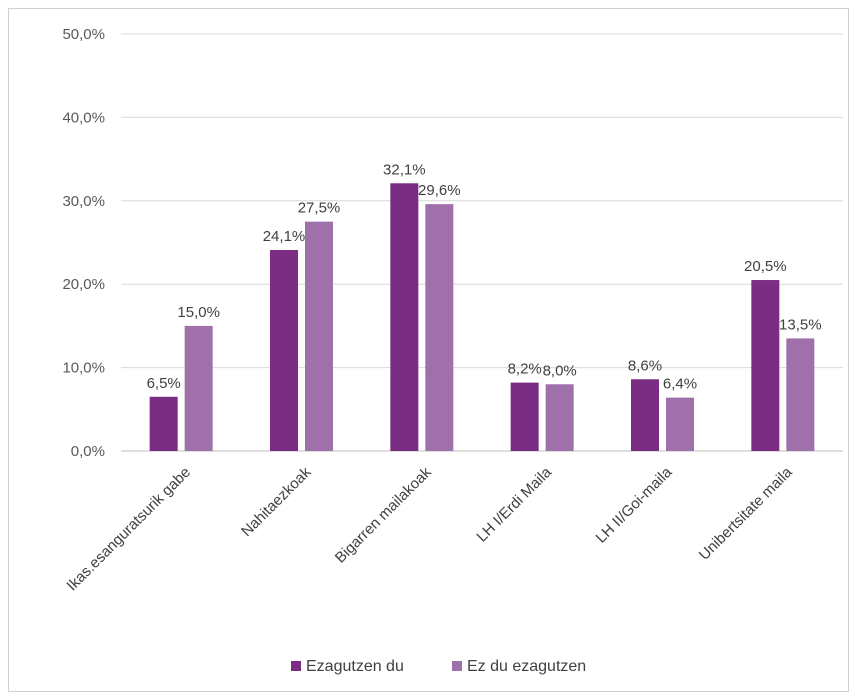  I want to click on data-label: 32,1%, so click(404, 169).